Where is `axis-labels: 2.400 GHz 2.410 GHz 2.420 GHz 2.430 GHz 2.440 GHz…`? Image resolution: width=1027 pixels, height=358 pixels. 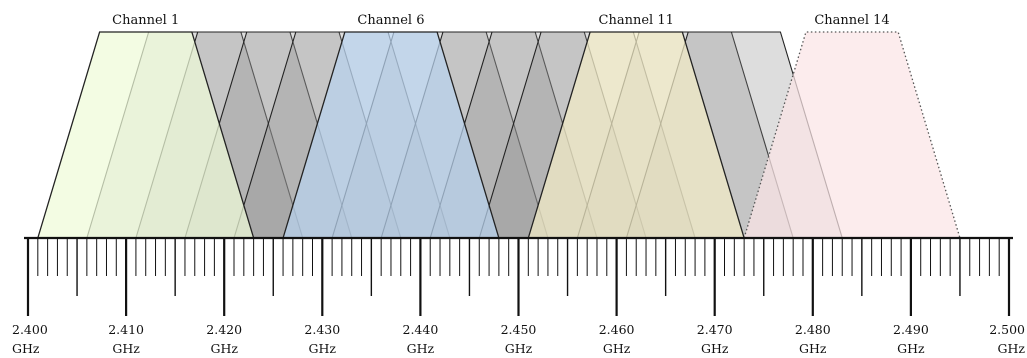
axis-labels: 2.400 GHz 2.410 GHz 2.420 GHz 2.430 GHz 2.440 GHz… is located at coordinates (518, 339).